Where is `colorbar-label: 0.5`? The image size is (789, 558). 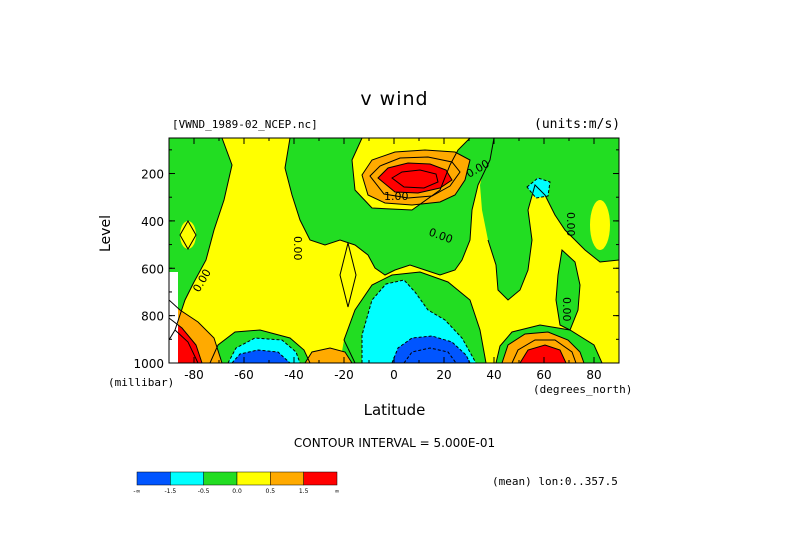
colorbar-label: 0.5 is located at coordinates (271, 491).